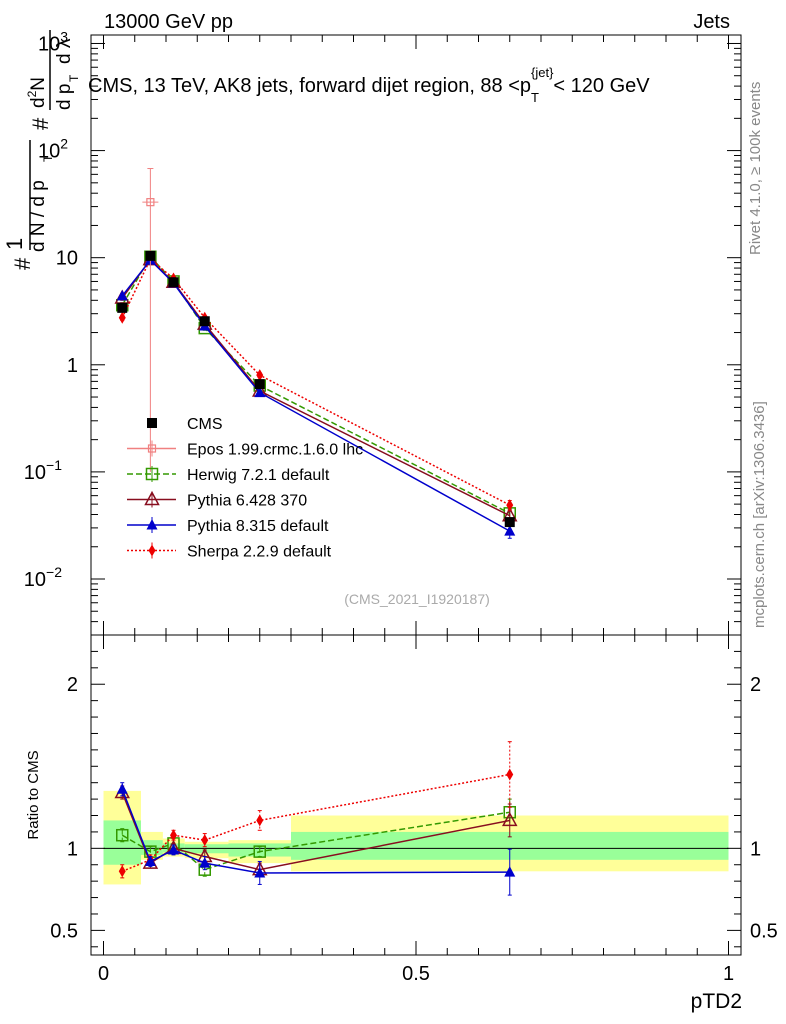 This screenshot has height=1024, width=786. I want to click on ratio-series, so click(316, 818).